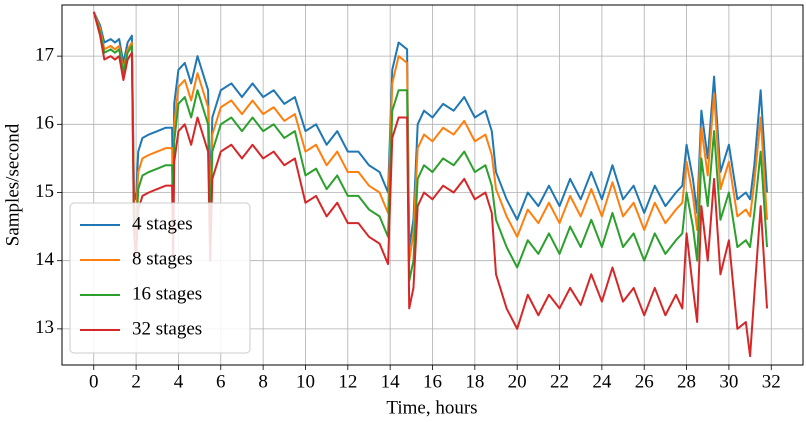 The height and width of the screenshot is (422, 806). I want to click on x-tick-label: 12, so click(347, 381).